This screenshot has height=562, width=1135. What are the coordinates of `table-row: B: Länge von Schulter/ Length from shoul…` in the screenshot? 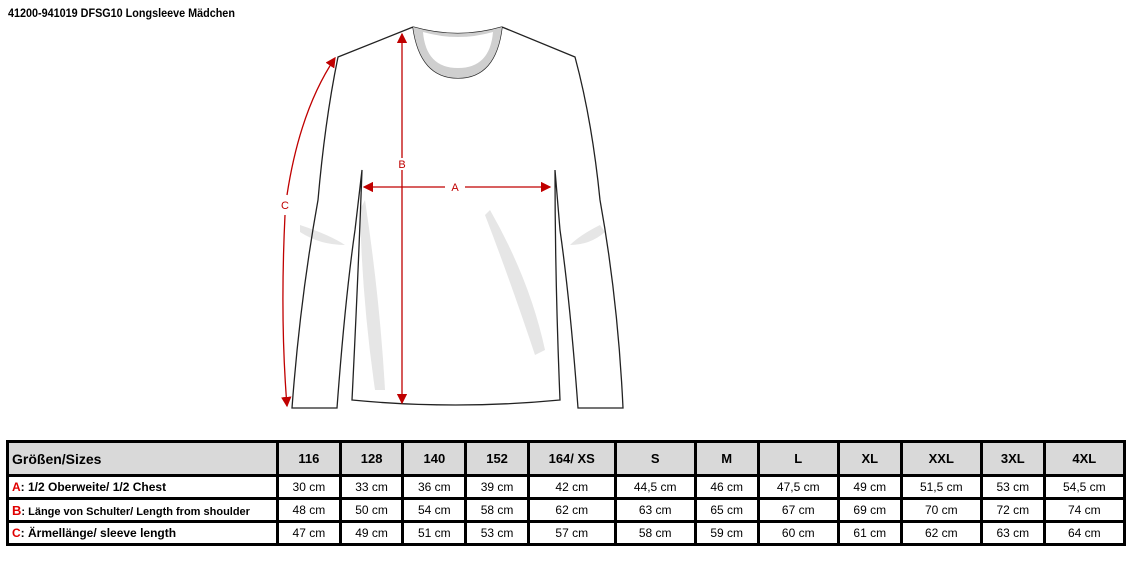 It's located at (566, 510).